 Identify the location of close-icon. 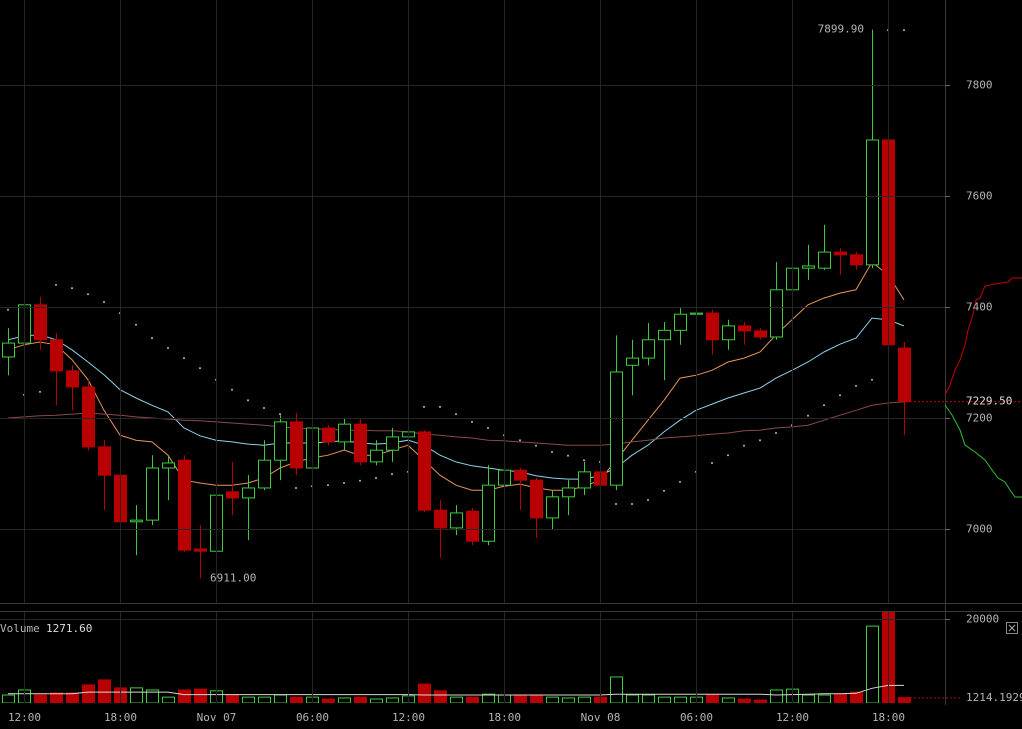
(1012, 628).